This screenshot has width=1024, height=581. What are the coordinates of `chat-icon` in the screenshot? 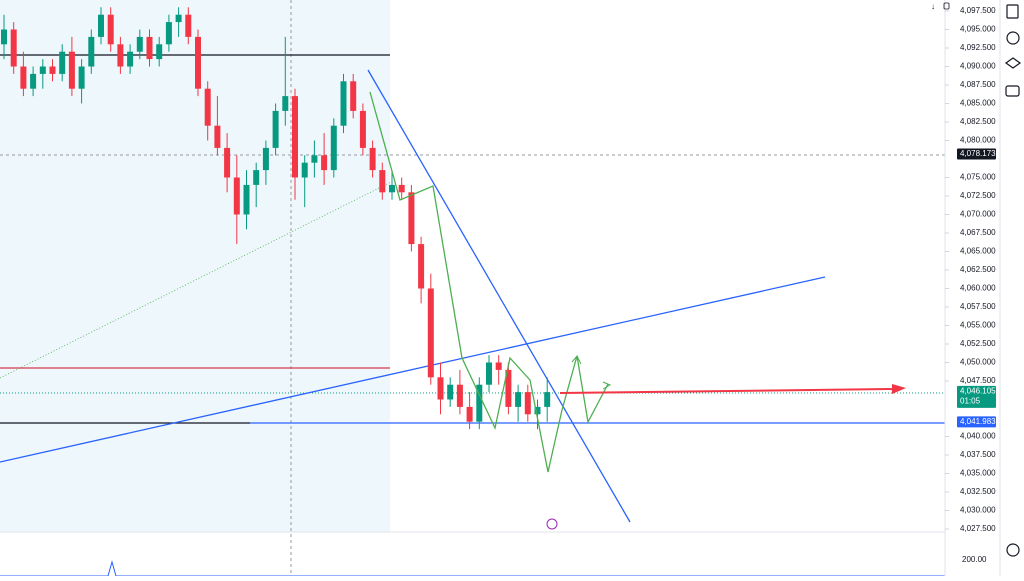 It's located at (1012, 91).